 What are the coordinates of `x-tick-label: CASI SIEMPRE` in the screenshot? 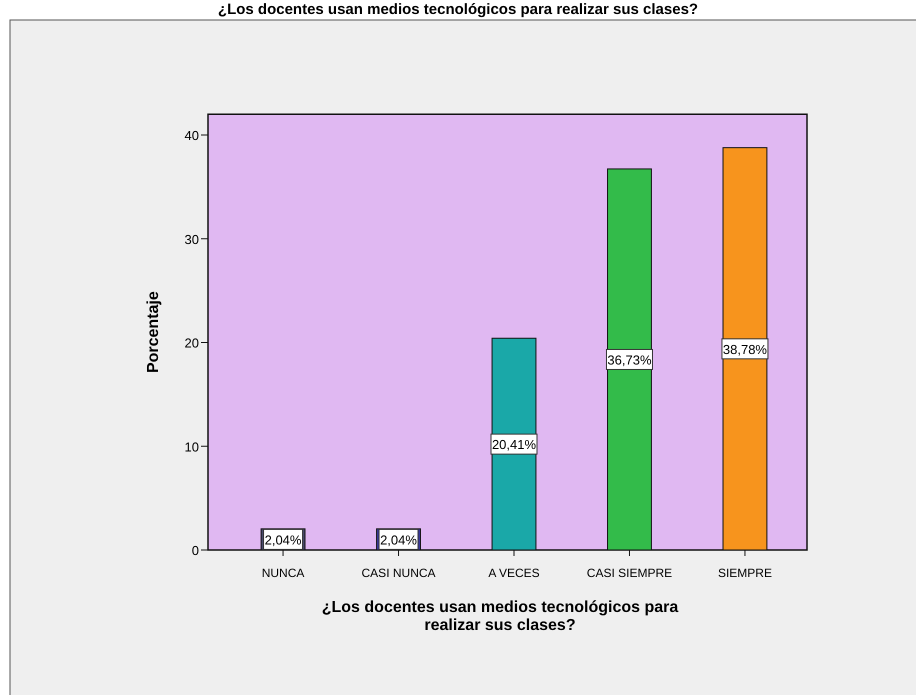 It's located at (629, 573).